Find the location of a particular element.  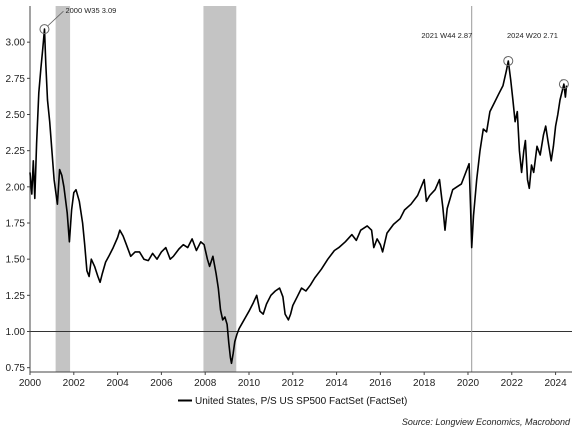

y-tick-label: 0.75 is located at coordinates (16, 368).